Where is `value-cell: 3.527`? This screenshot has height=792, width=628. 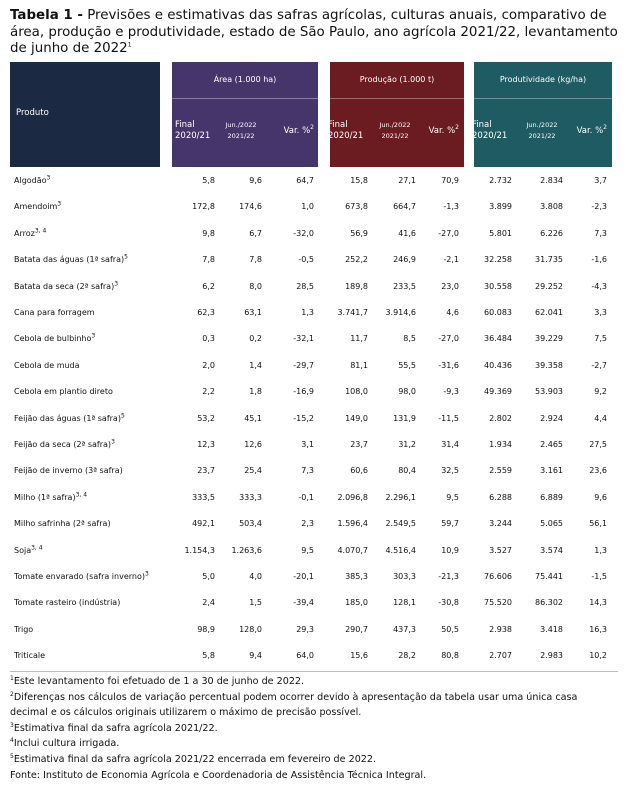
value-cell: 3.527 is located at coordinates (500, 550).